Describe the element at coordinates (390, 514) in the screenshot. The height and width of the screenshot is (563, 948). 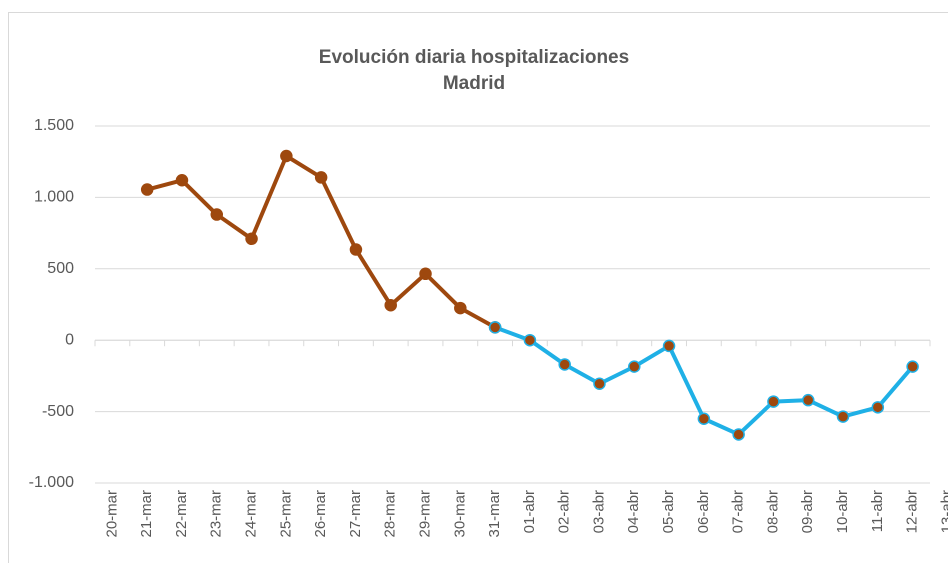
I see `x-tick-label: 28-mar` at that location.